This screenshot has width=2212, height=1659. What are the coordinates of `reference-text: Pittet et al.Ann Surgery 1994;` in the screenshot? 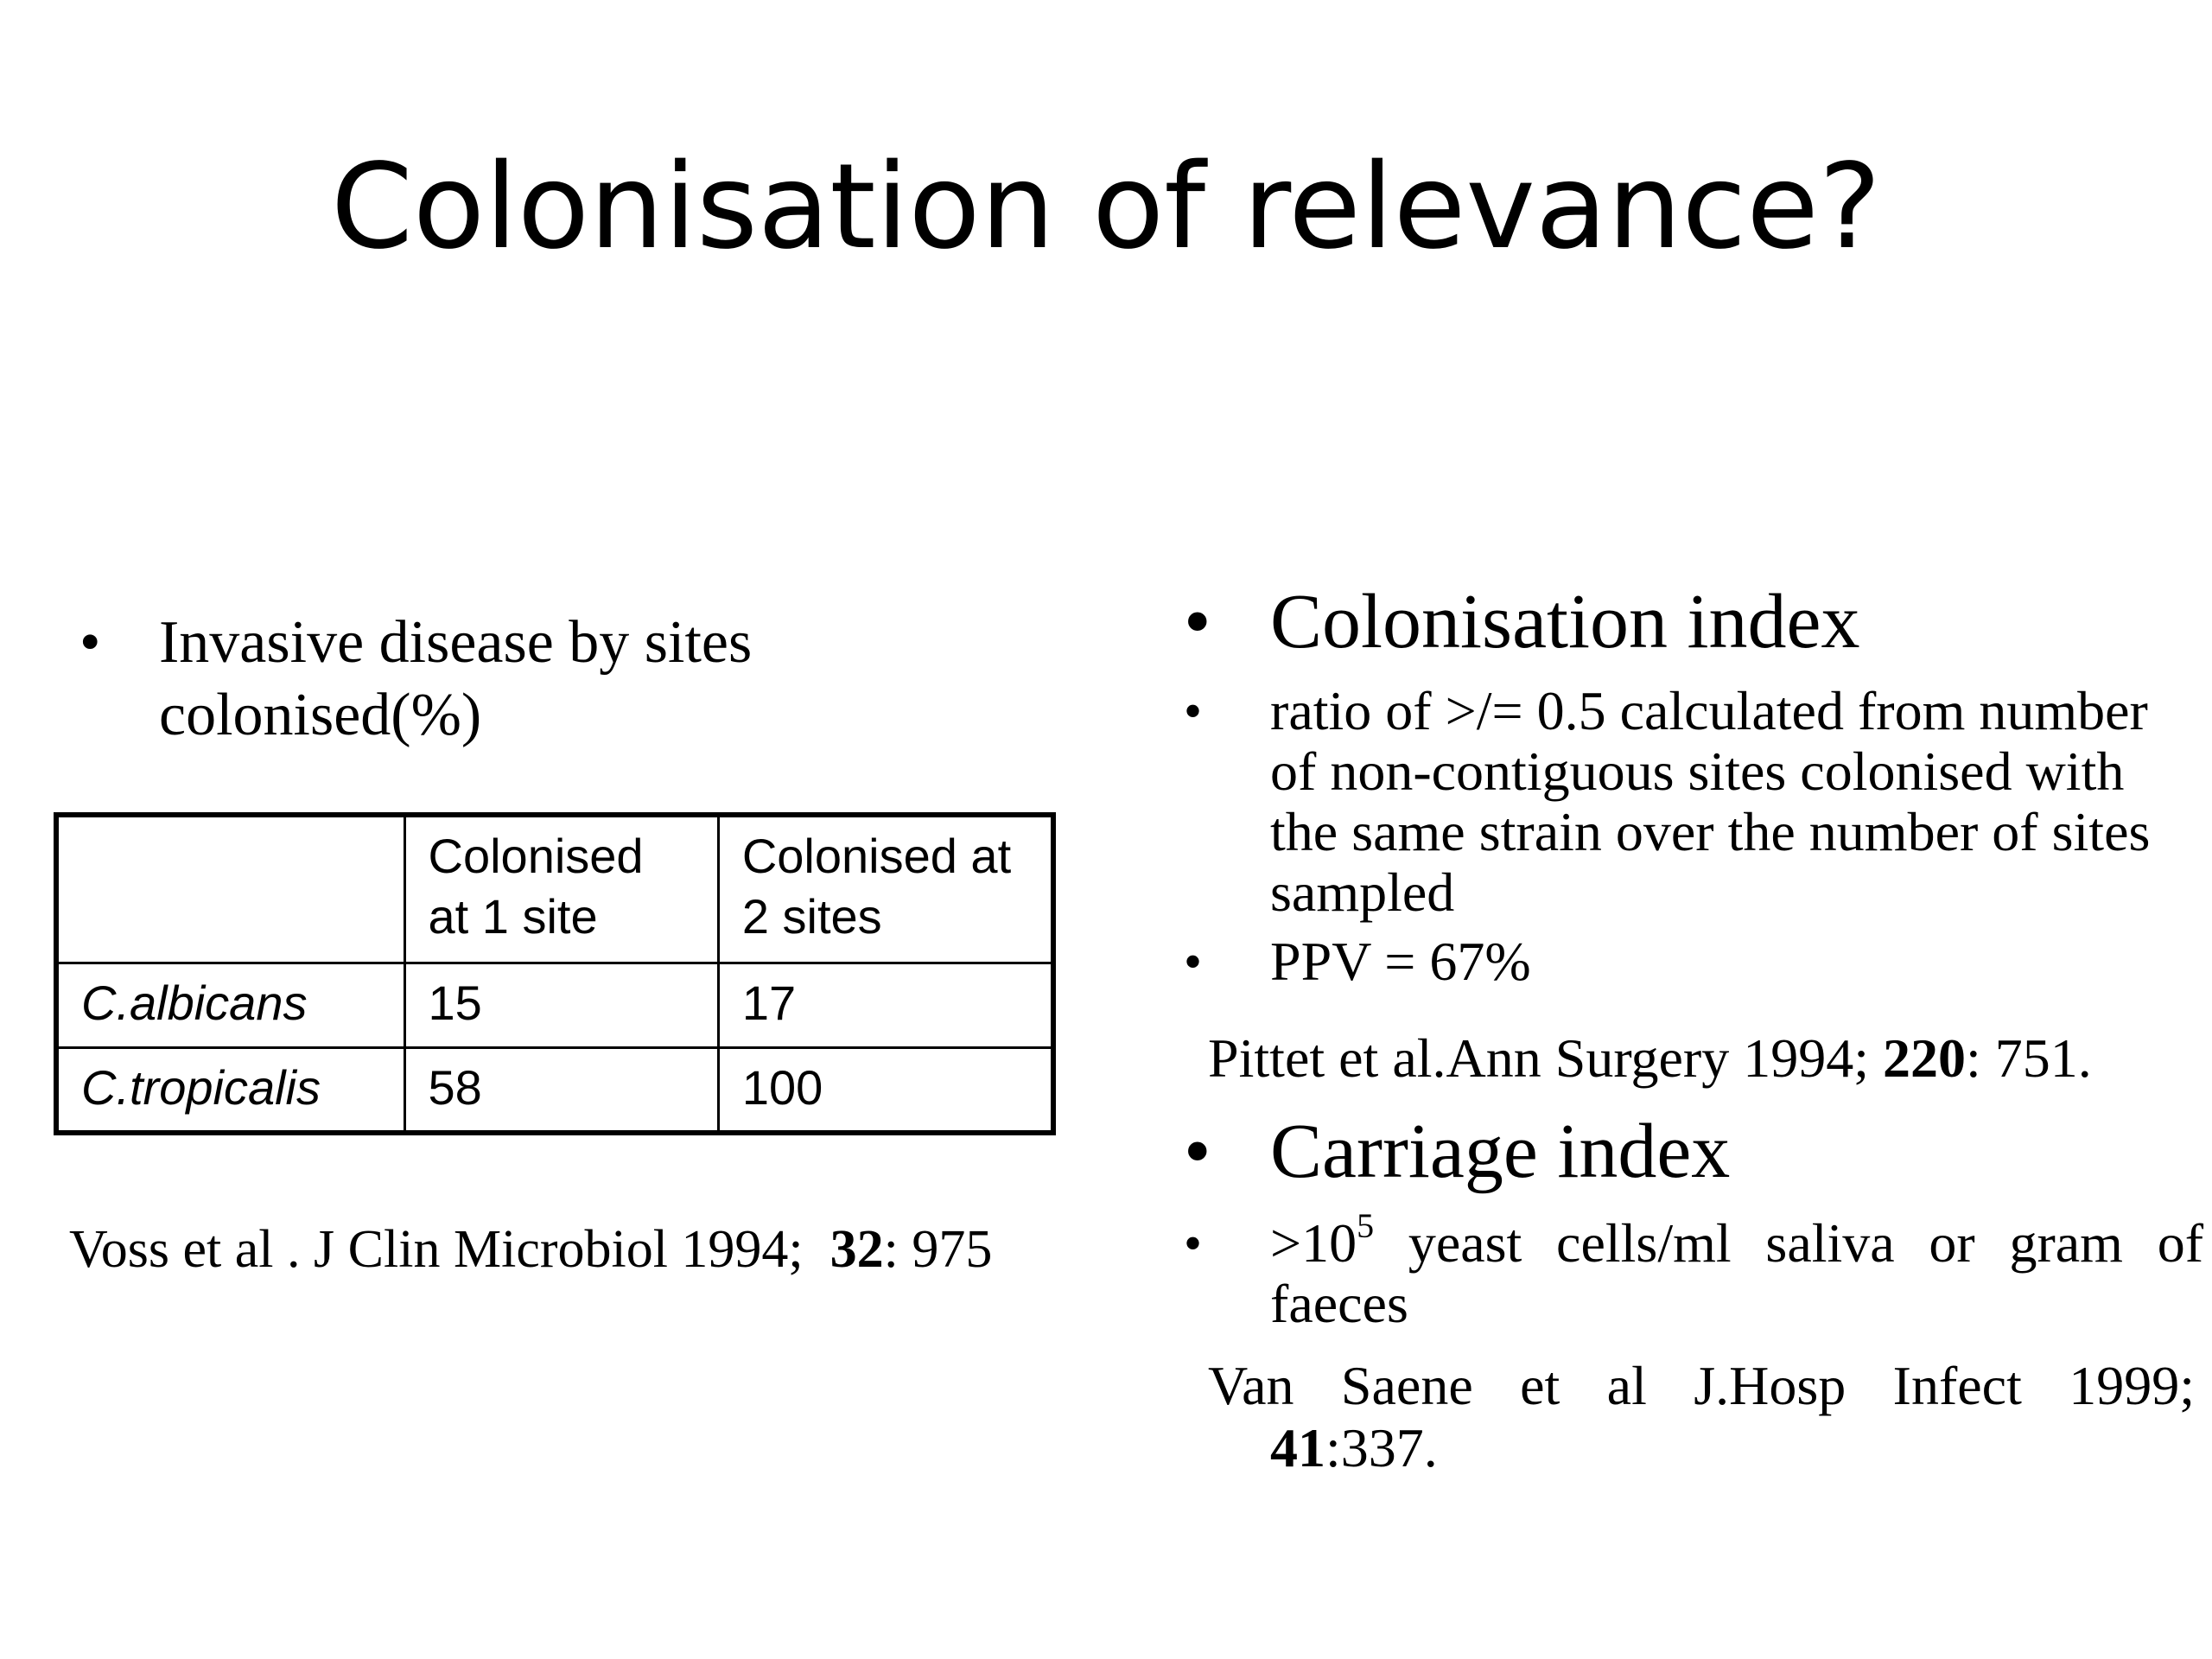 It's located at (1538, 1058).